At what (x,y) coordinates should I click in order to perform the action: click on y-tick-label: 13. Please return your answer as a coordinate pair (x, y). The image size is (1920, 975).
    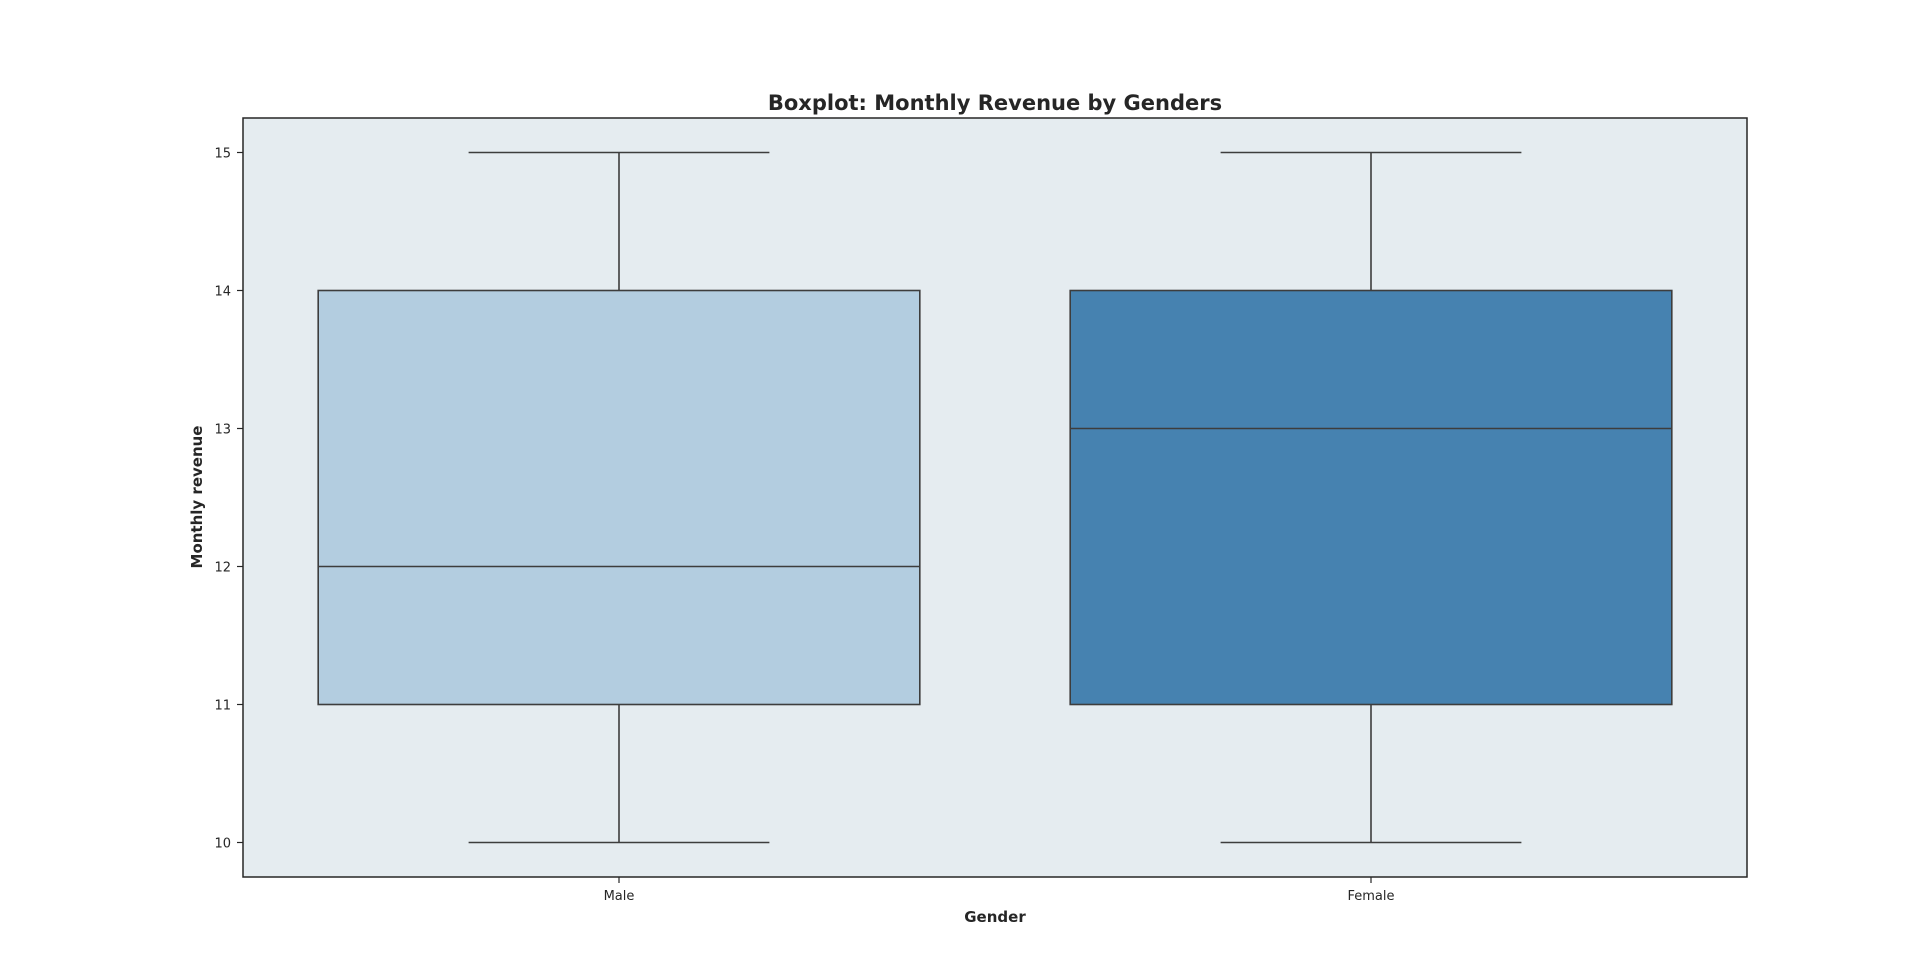
    Looking at the image, I should click on (222, 430).